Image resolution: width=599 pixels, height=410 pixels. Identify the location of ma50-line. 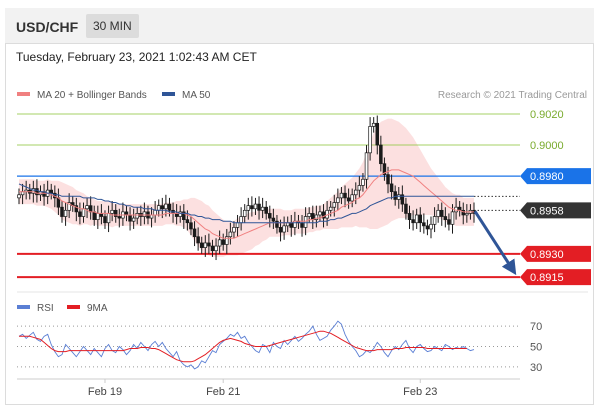
(246, 203).